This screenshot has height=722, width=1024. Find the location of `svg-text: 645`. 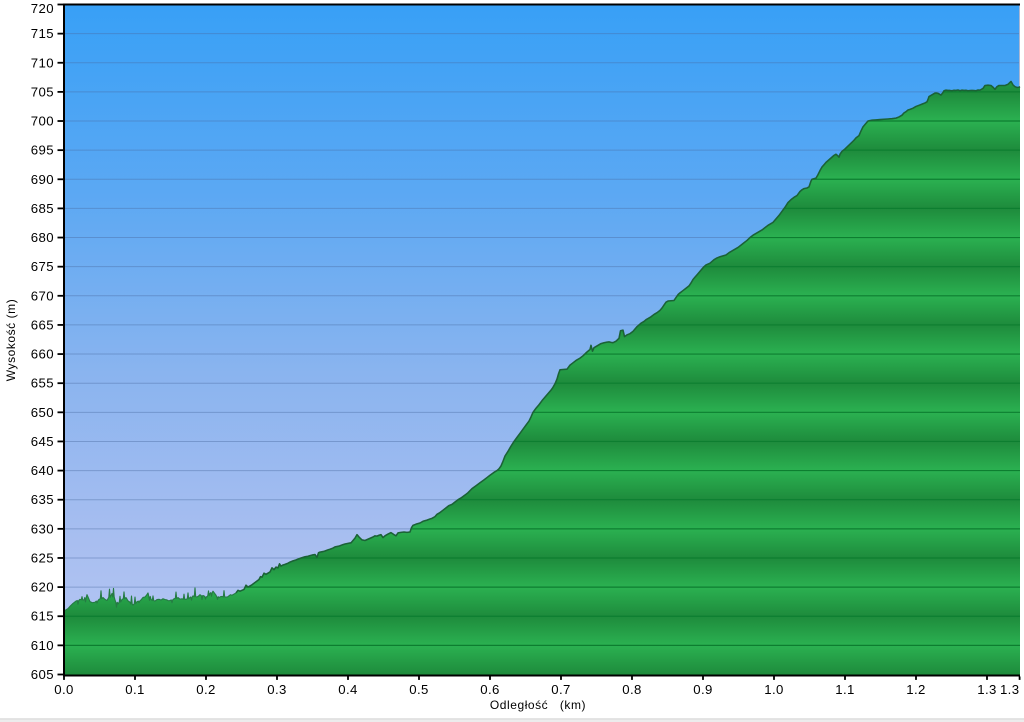

svg-text: 645 is located at coordinates (42, 441).